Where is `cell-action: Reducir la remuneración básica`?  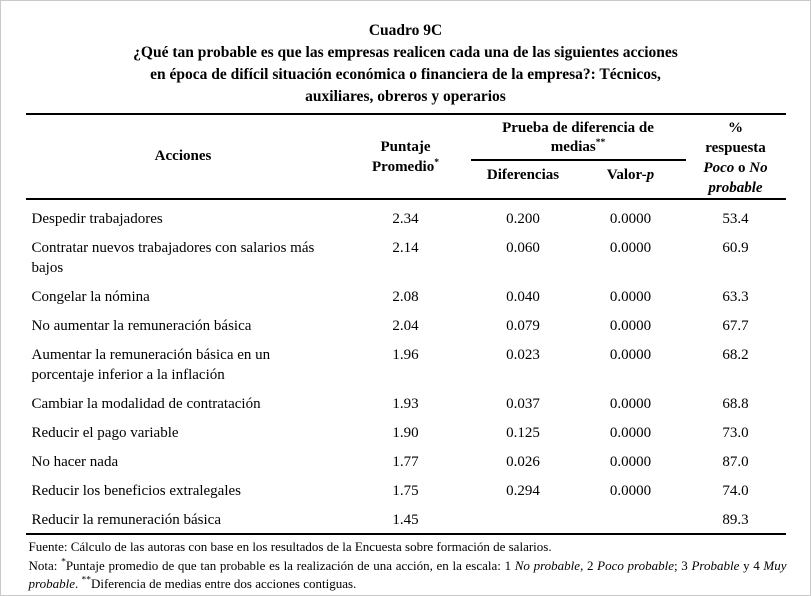
cell-action: Reducir la remuneración básica is located at coordinates (126, 520).